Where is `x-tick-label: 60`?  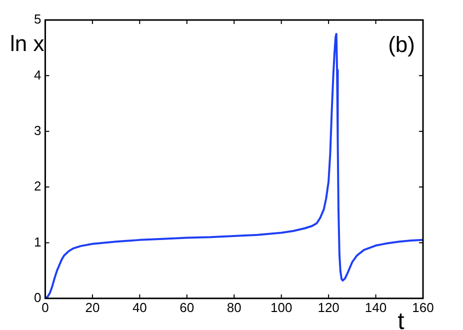 x-tick-label: 60 is located at coordinates (187, 307).